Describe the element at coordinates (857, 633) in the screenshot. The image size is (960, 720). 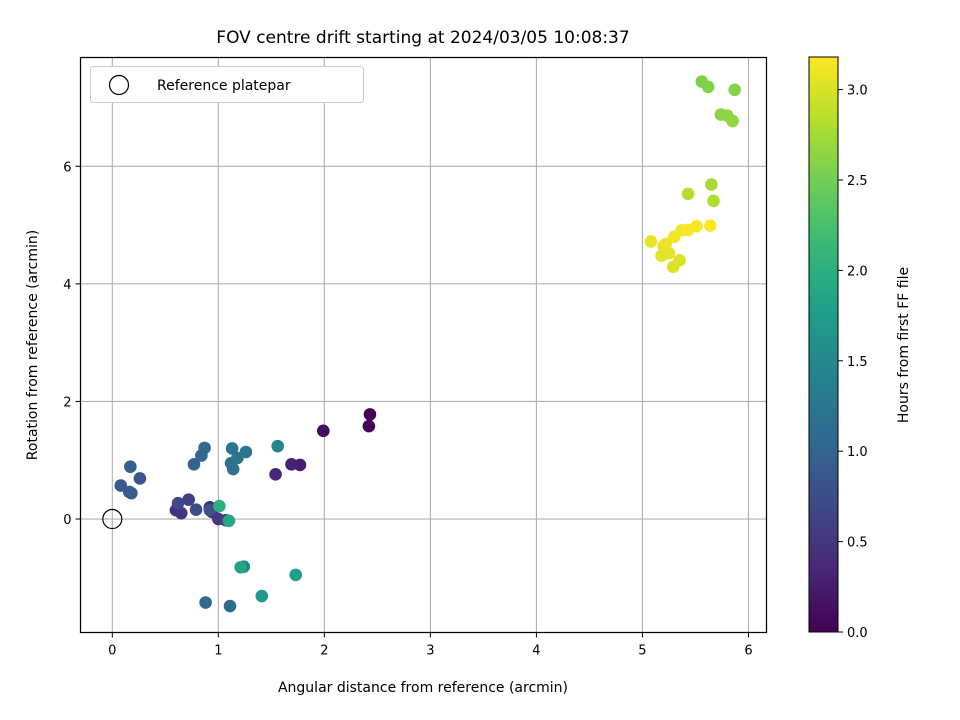
I see `colorbar-tick-label: 0.0` at that location.